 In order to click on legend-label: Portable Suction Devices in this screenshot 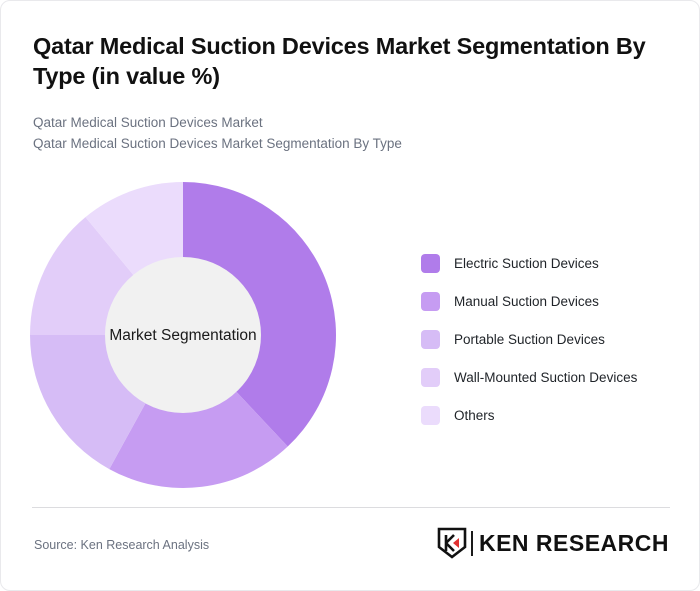, I will do `click(529, 339)`.